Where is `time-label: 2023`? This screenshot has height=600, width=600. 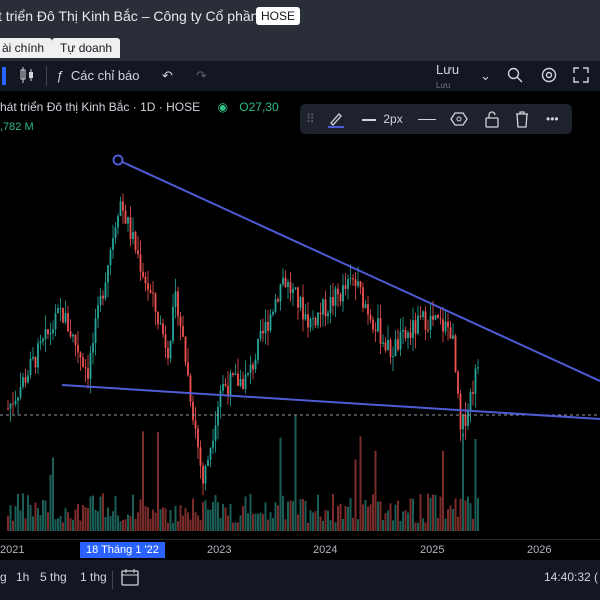
time-label: 2023 is located at coordinates (219, 550).